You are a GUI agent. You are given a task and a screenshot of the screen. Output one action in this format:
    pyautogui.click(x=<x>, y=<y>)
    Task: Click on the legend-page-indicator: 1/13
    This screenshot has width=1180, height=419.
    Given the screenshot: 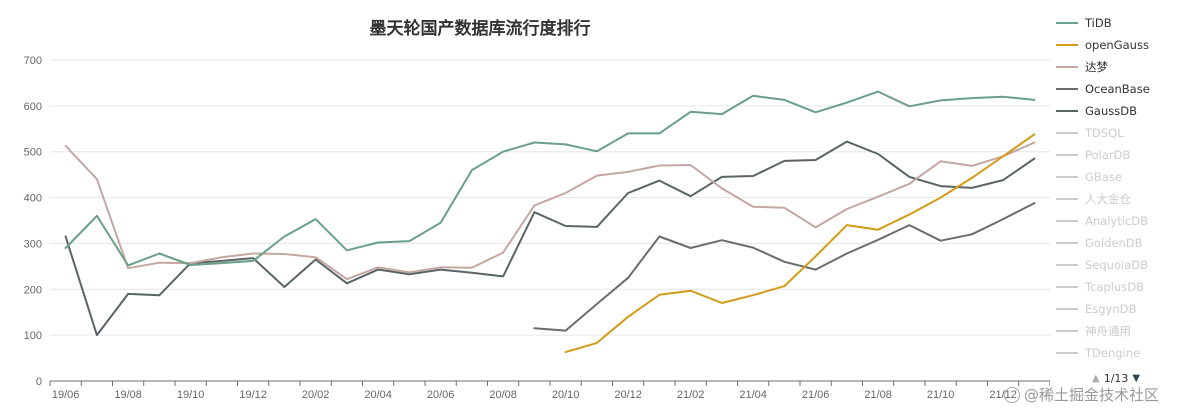 What is the action you would take?
    pyautogui.click(x=1116, y=378)
    